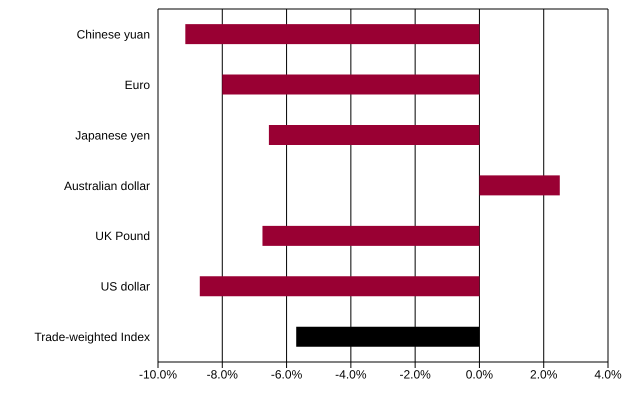 The height and width of the screenshot is (400, 630). I want to click on x-tick-label: -4.0%, so click(351, 375).